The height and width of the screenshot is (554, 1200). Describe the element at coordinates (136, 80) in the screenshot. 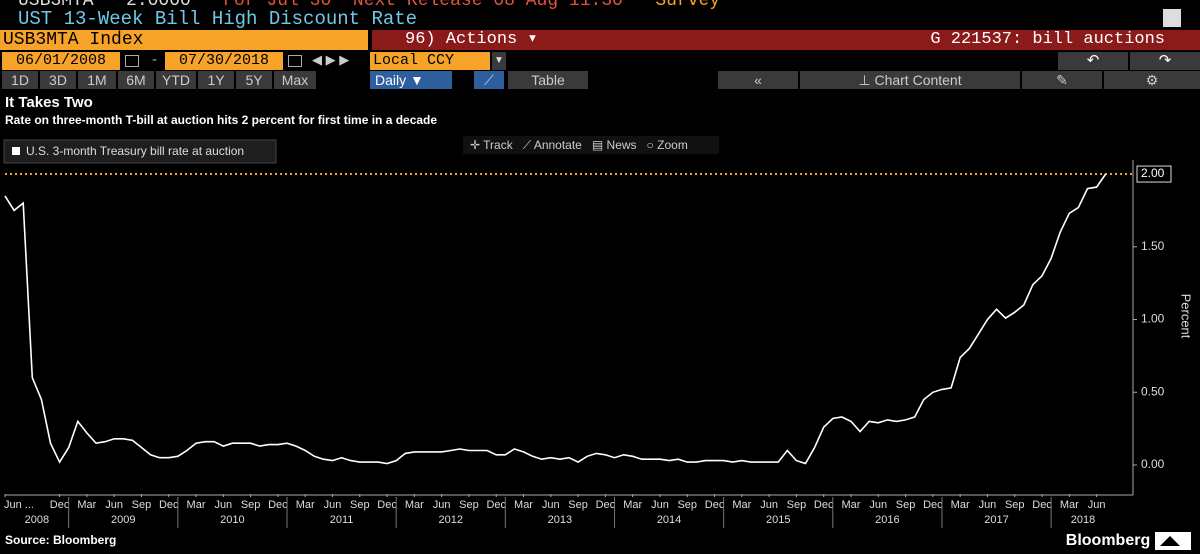

I see `period-button: 6M` at that location.